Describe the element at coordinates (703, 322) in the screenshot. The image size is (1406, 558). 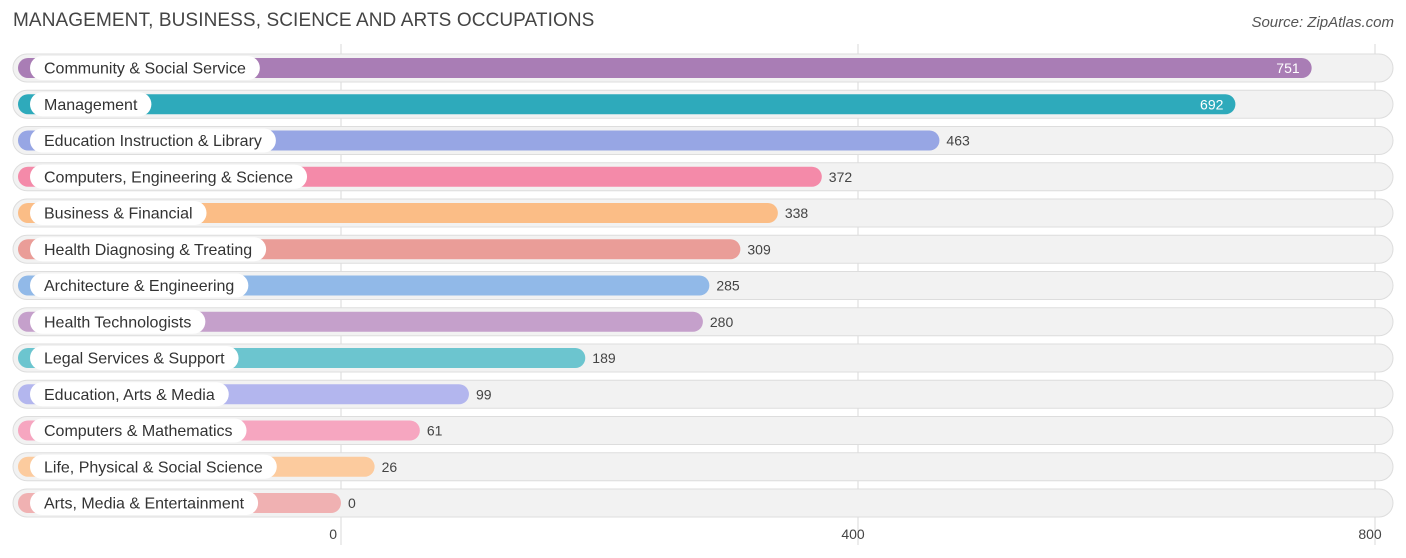
I see `bar-row: Health Technologists 280` at that location.